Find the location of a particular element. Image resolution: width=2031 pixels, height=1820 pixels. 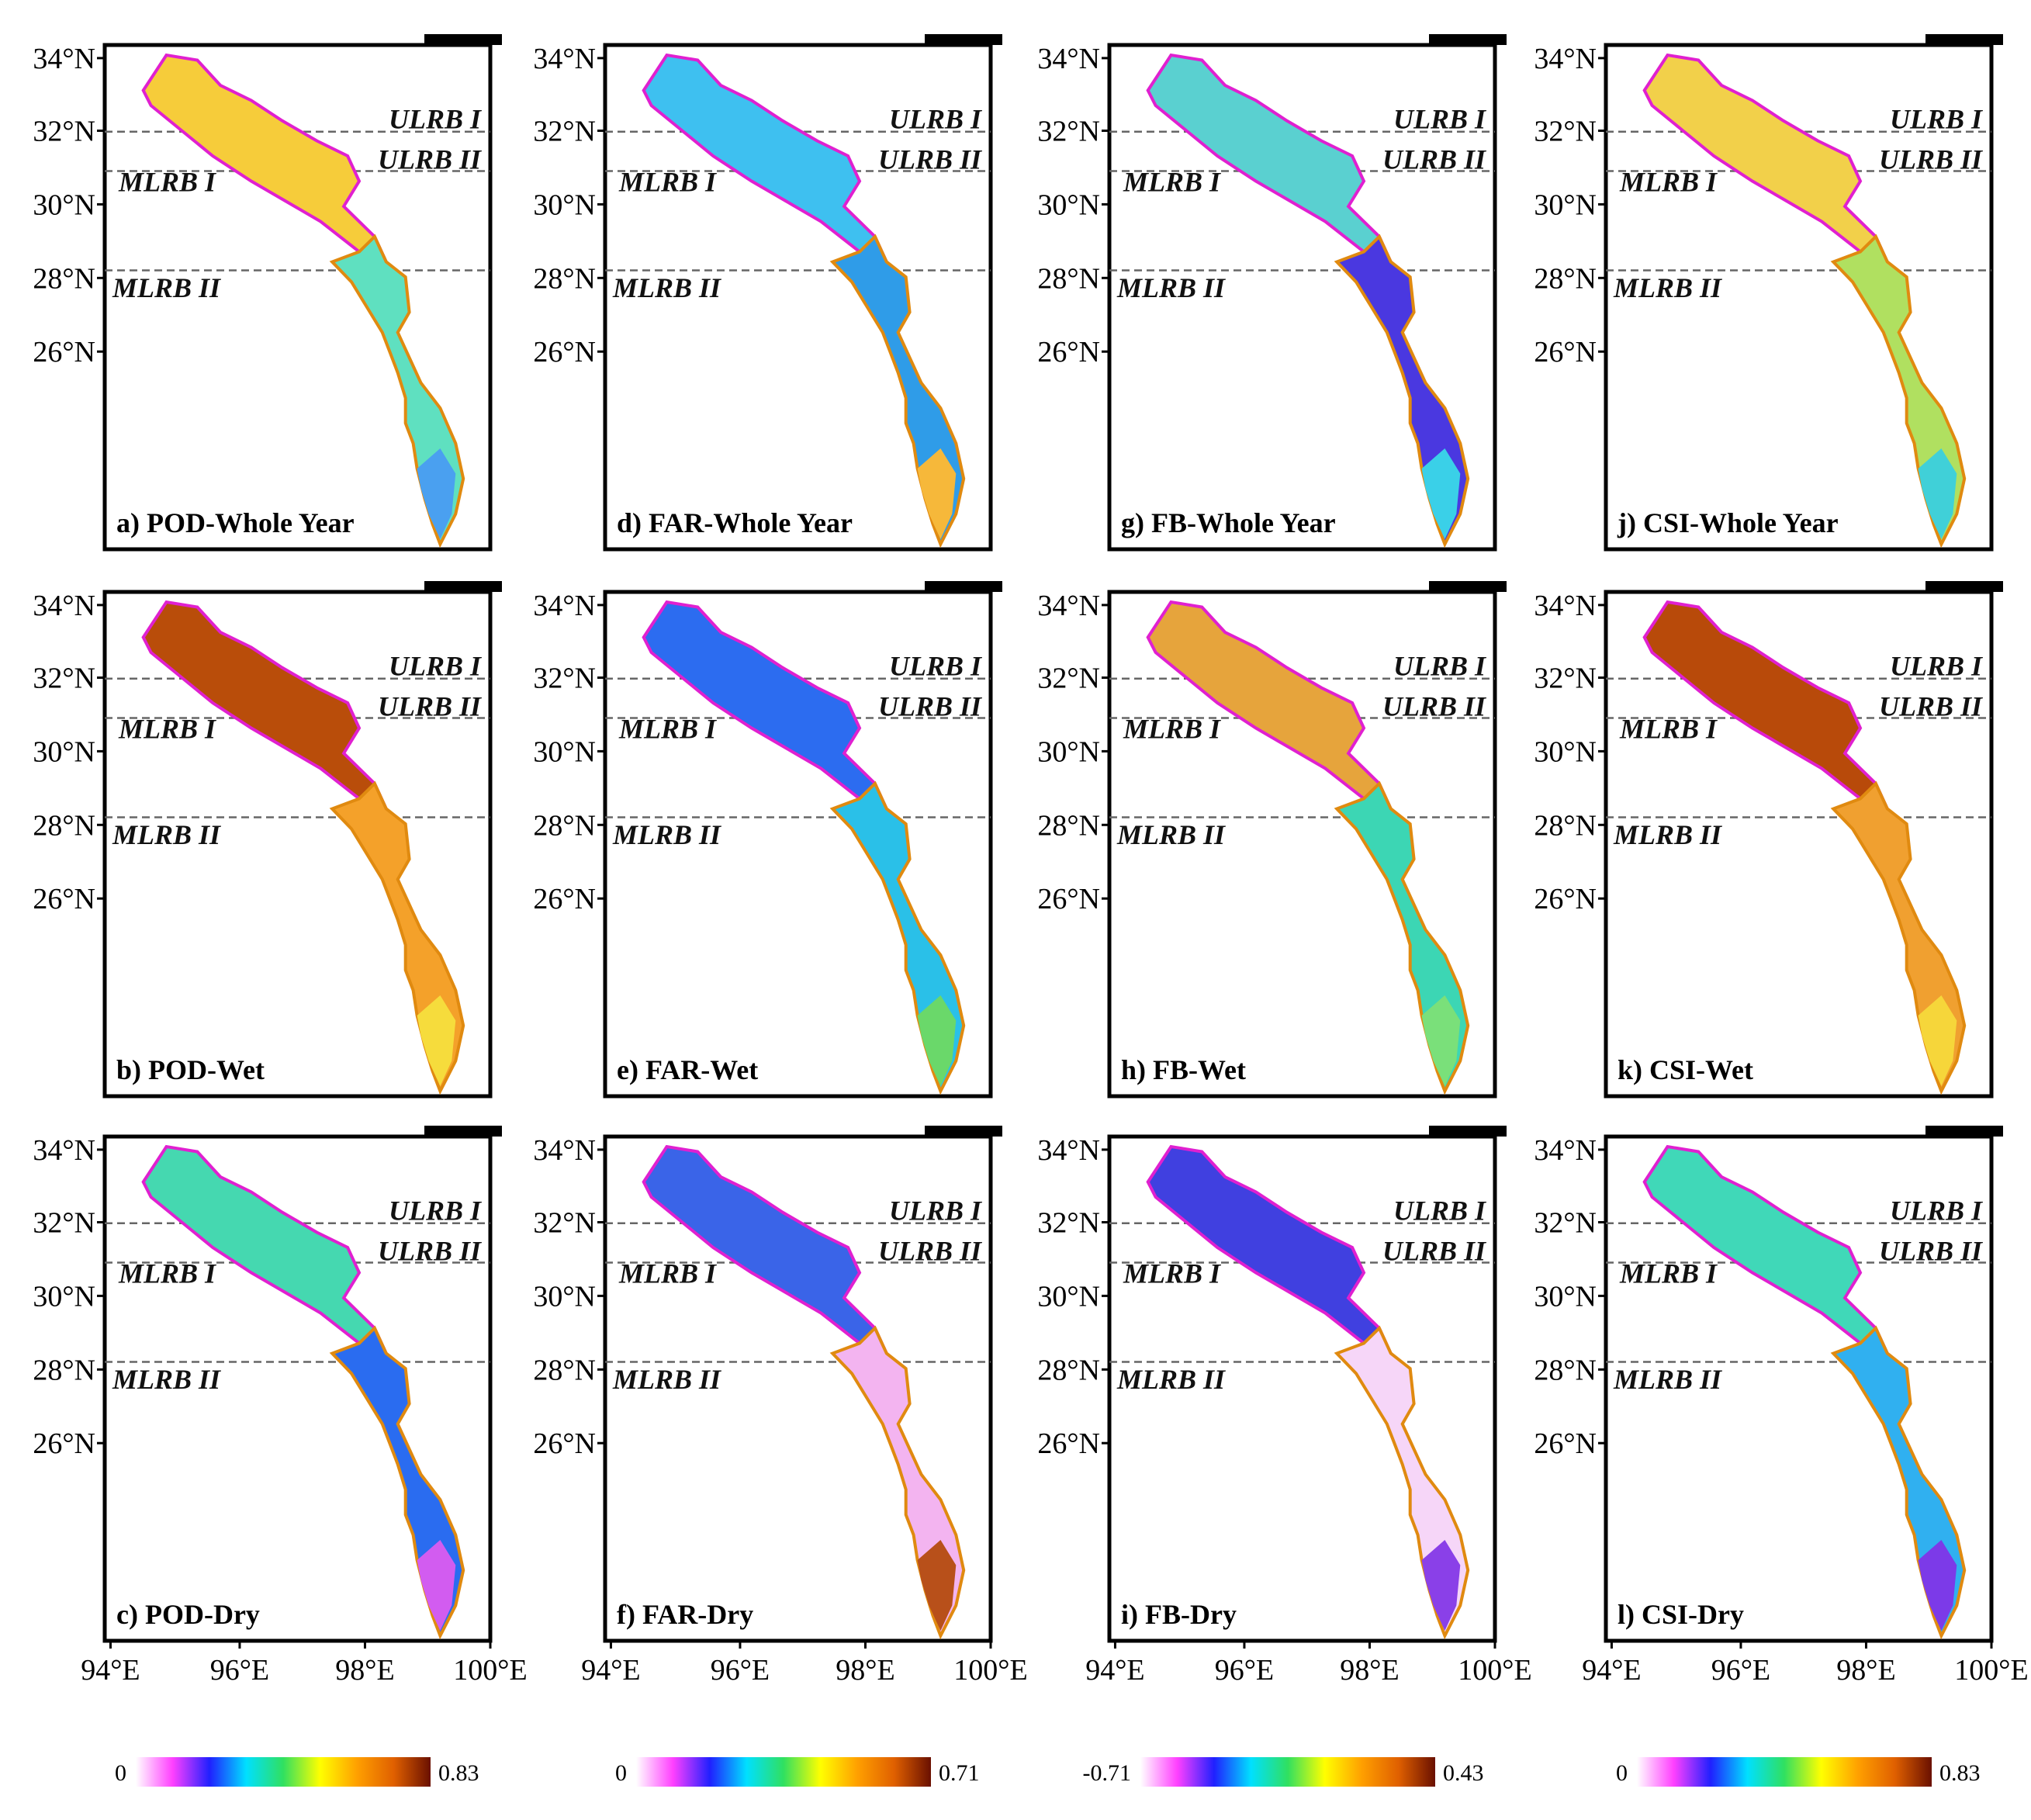

panel-title-j: j) CSI-Whole Year is located at coordinates (1728, 522).